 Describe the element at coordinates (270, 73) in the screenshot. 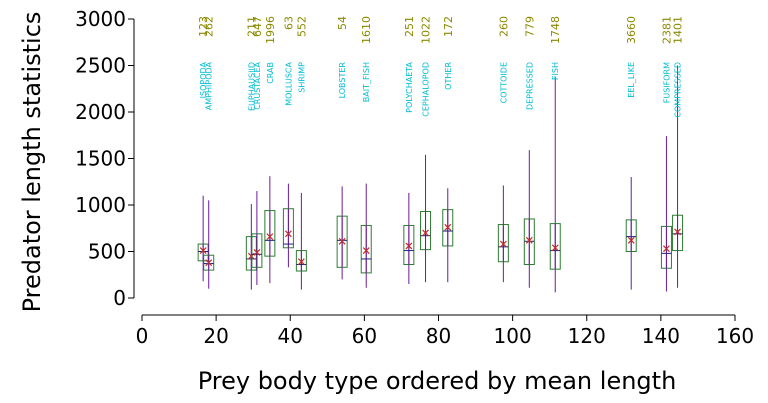

I see `category-label: CRAB` at that location.